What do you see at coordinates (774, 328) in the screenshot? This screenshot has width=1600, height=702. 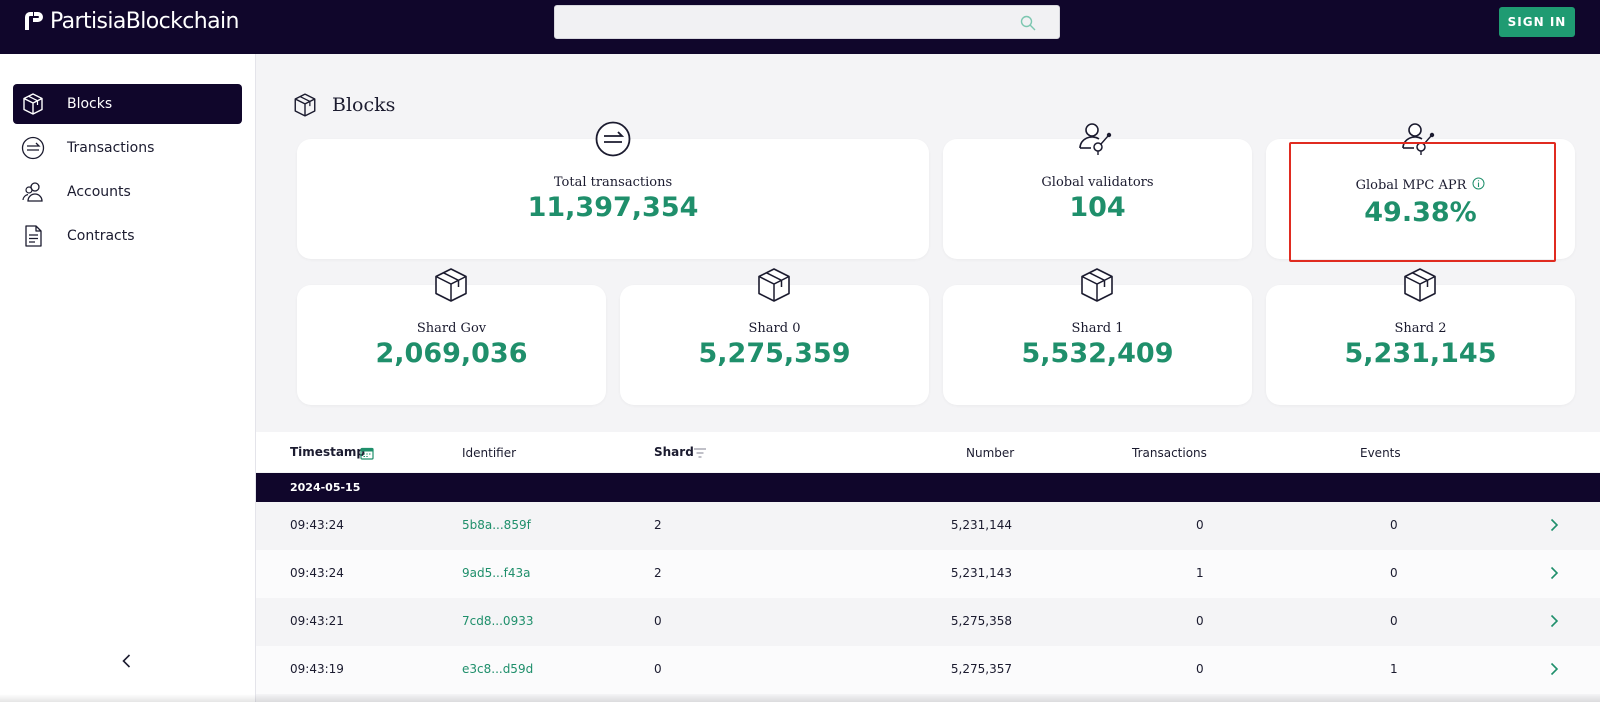 I see `card-label: Shard 0` at bounding box center [774, 328].